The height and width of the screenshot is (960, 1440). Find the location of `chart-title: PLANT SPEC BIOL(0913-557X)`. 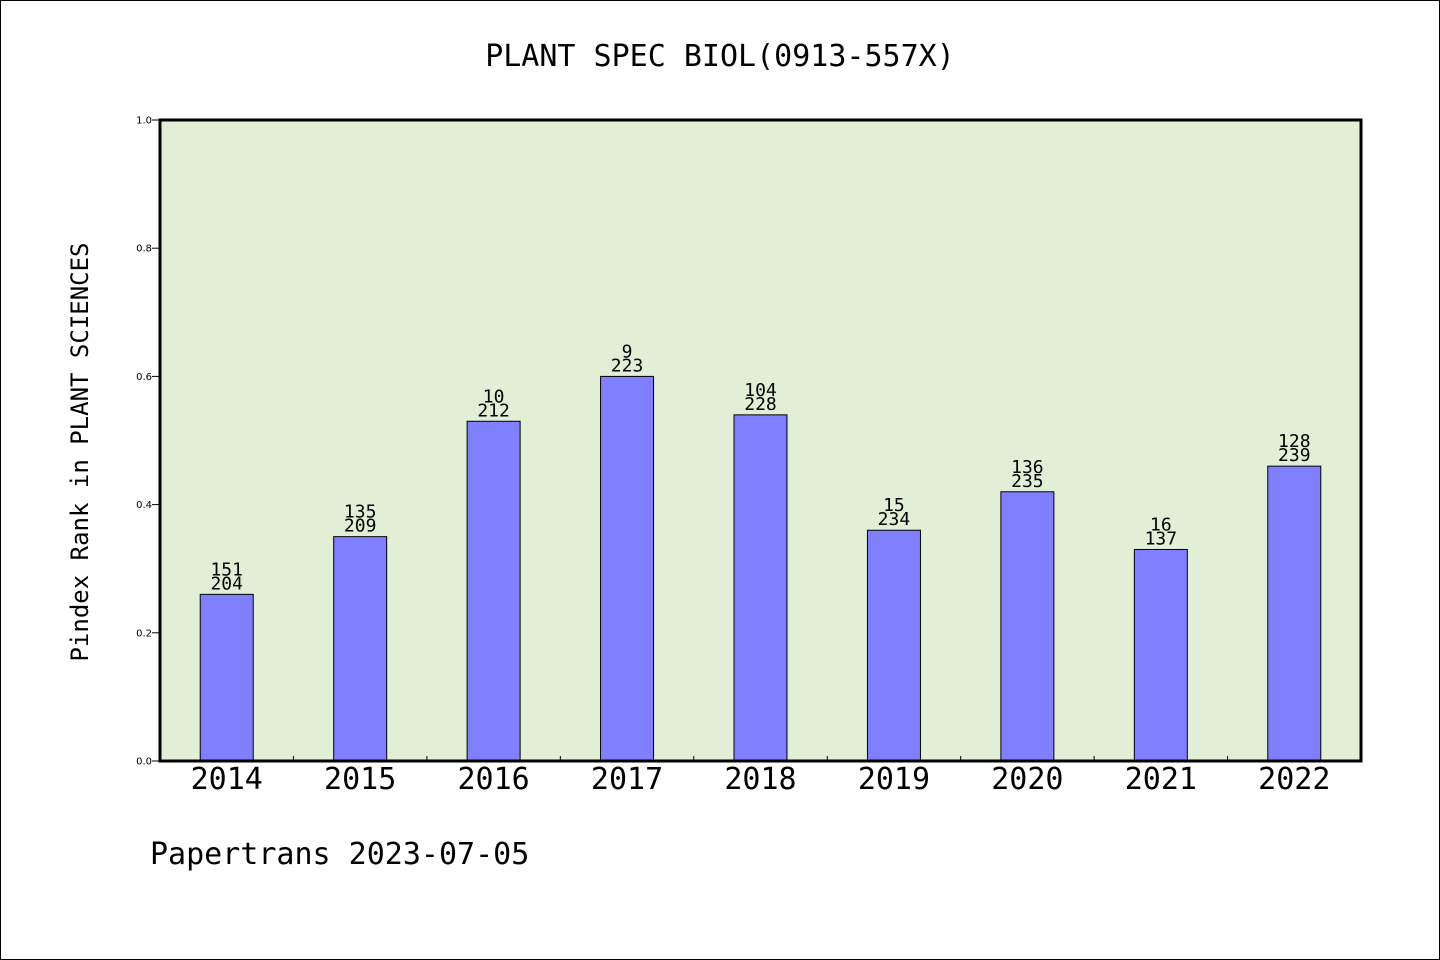

chart-title: PLANT SPEC BIOL(0913-557X) is located at coordinates (720, 56).